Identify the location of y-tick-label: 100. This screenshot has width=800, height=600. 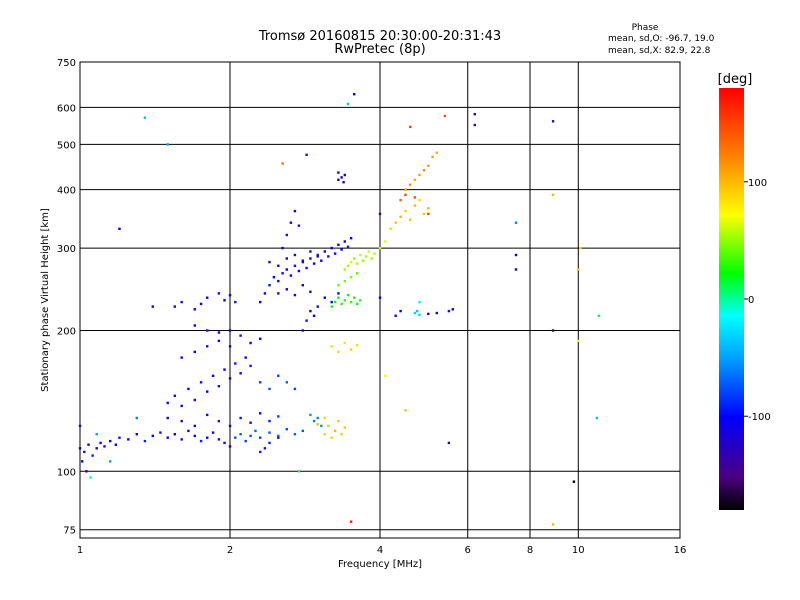
(66, 472).